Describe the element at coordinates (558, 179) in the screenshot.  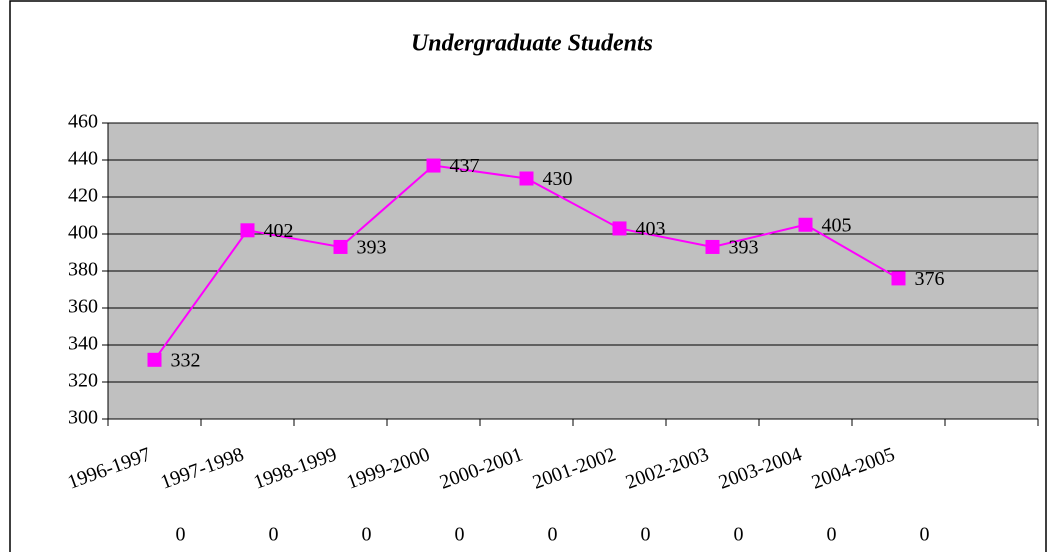
I see `data-label: 430` at that location.